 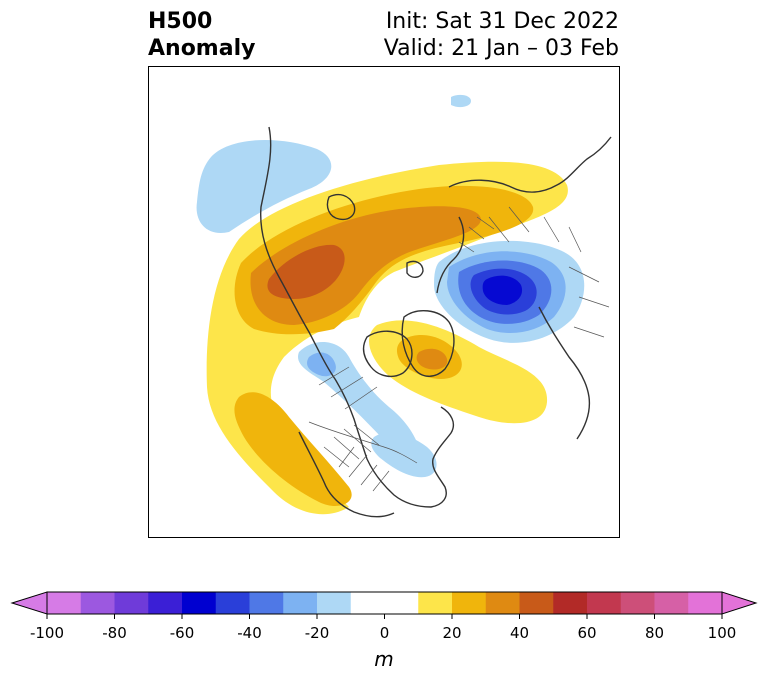 What do you see at coordinates (317, 633) in the screenshot?
I see `colorbar-tick-label: -20` at bounding box center [317, 633].